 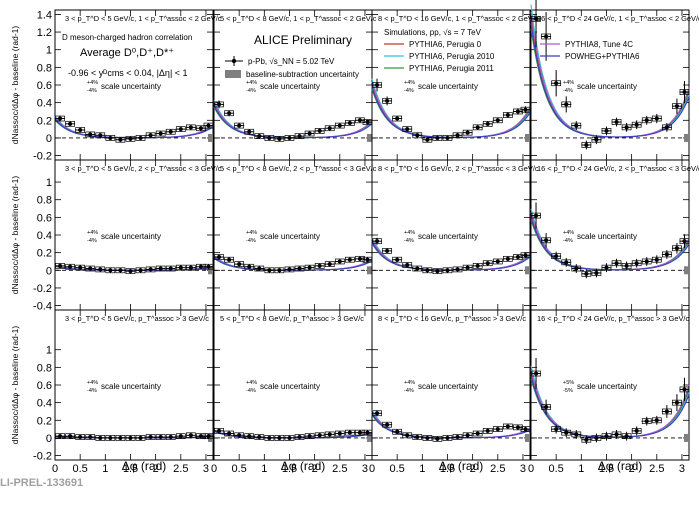 I want to click on y-tick-label: 1.2, so click(x=44, y=33).